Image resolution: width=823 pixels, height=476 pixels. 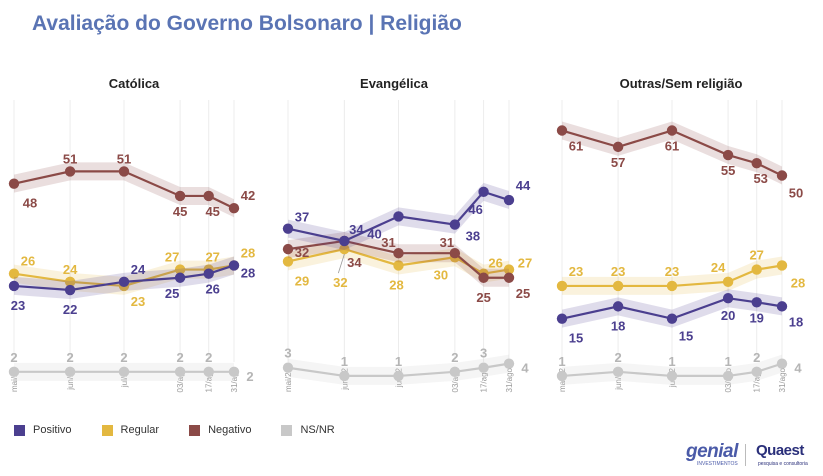 I want to click on data-label-negativo: 25, so click(x=483, y=297).